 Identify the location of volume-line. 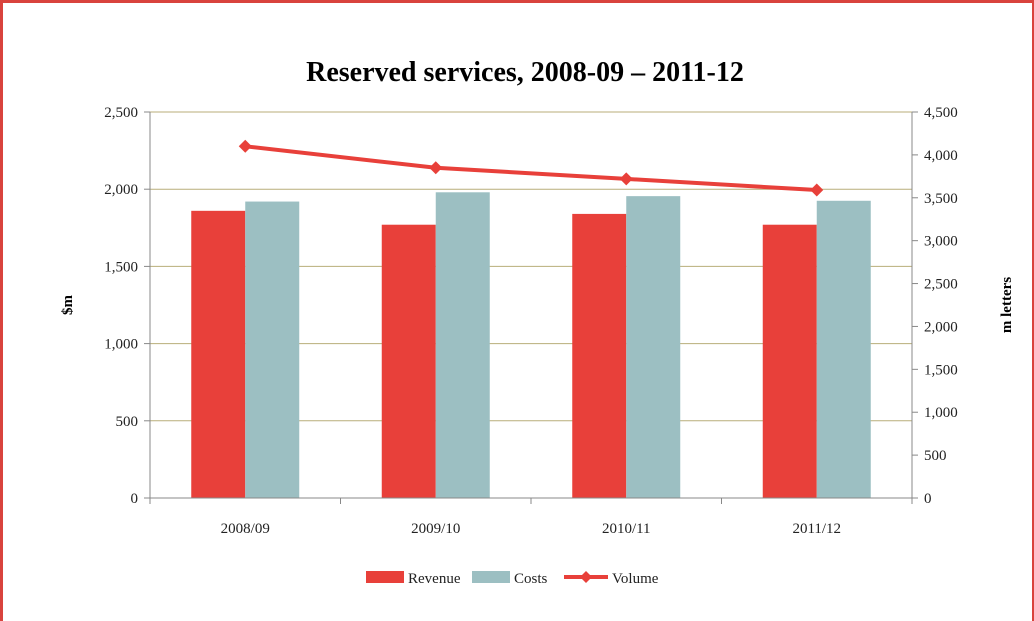
(531, 168).